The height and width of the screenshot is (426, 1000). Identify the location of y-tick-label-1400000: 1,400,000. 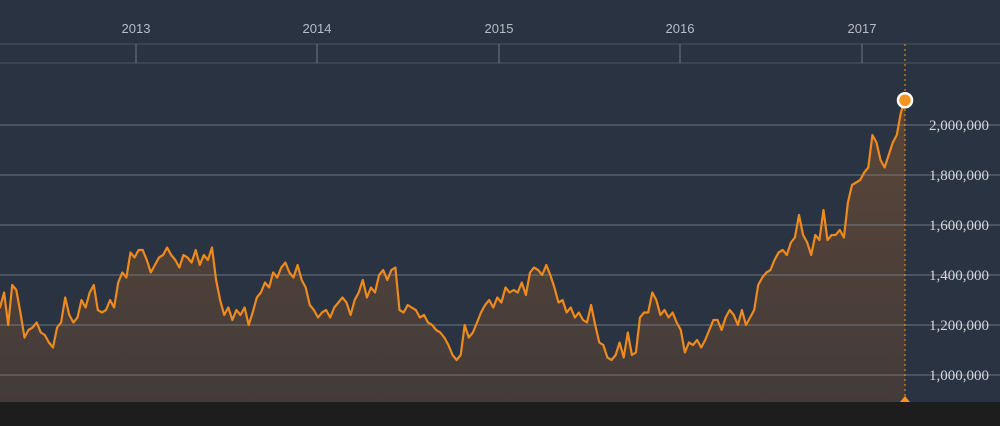
(959, 276).